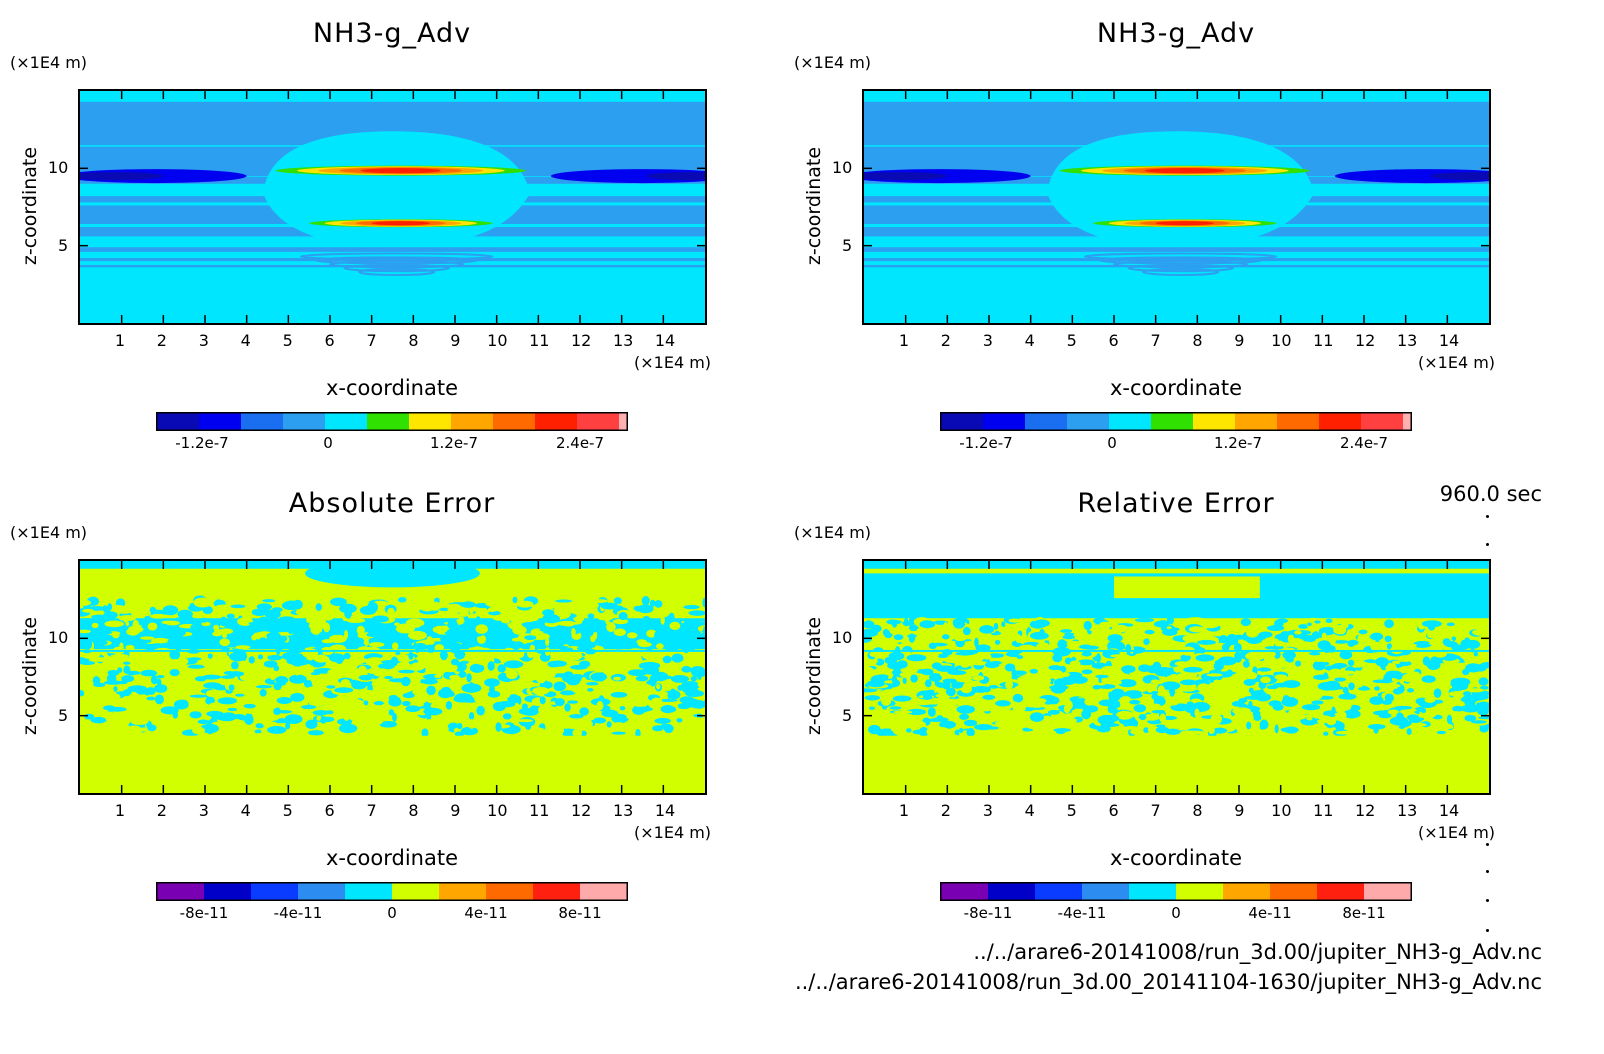  I want to click on x-tick-label: 4, so click(245, 810).